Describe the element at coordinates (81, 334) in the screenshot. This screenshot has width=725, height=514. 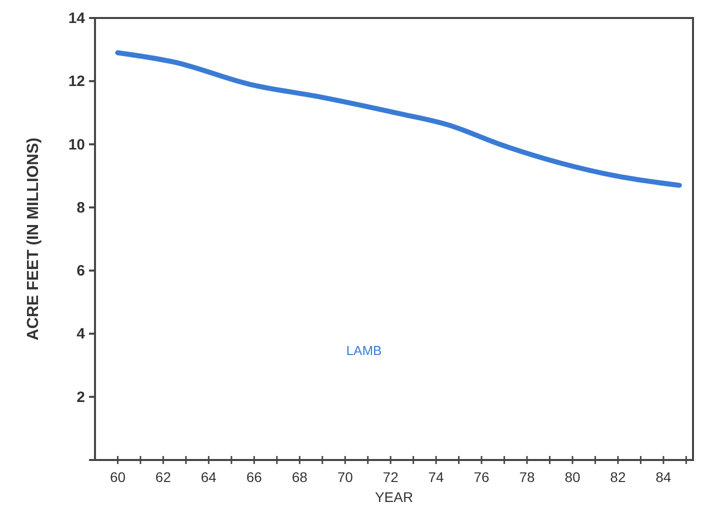
I see `y-tick-label: 4` at that location.